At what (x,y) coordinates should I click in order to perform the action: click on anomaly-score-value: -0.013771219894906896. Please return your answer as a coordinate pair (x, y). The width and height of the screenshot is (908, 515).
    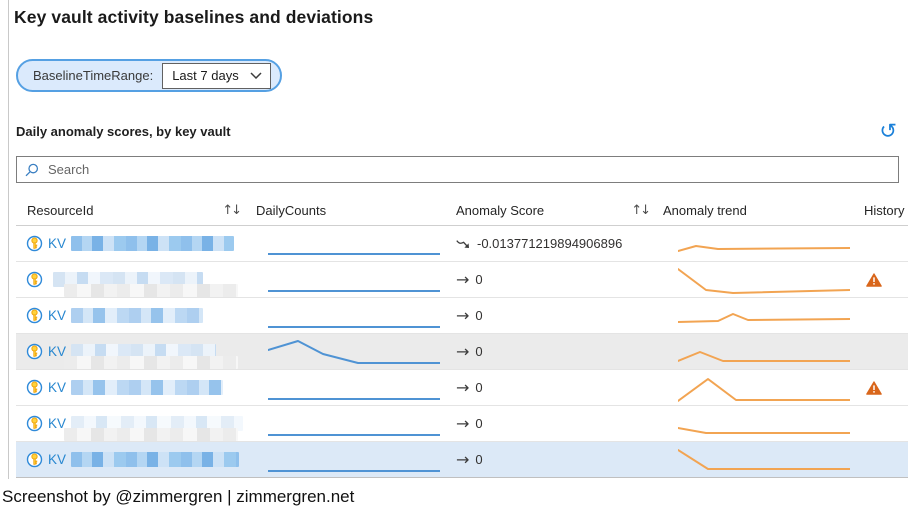
    Looking at the image, I should click on (550, 243).